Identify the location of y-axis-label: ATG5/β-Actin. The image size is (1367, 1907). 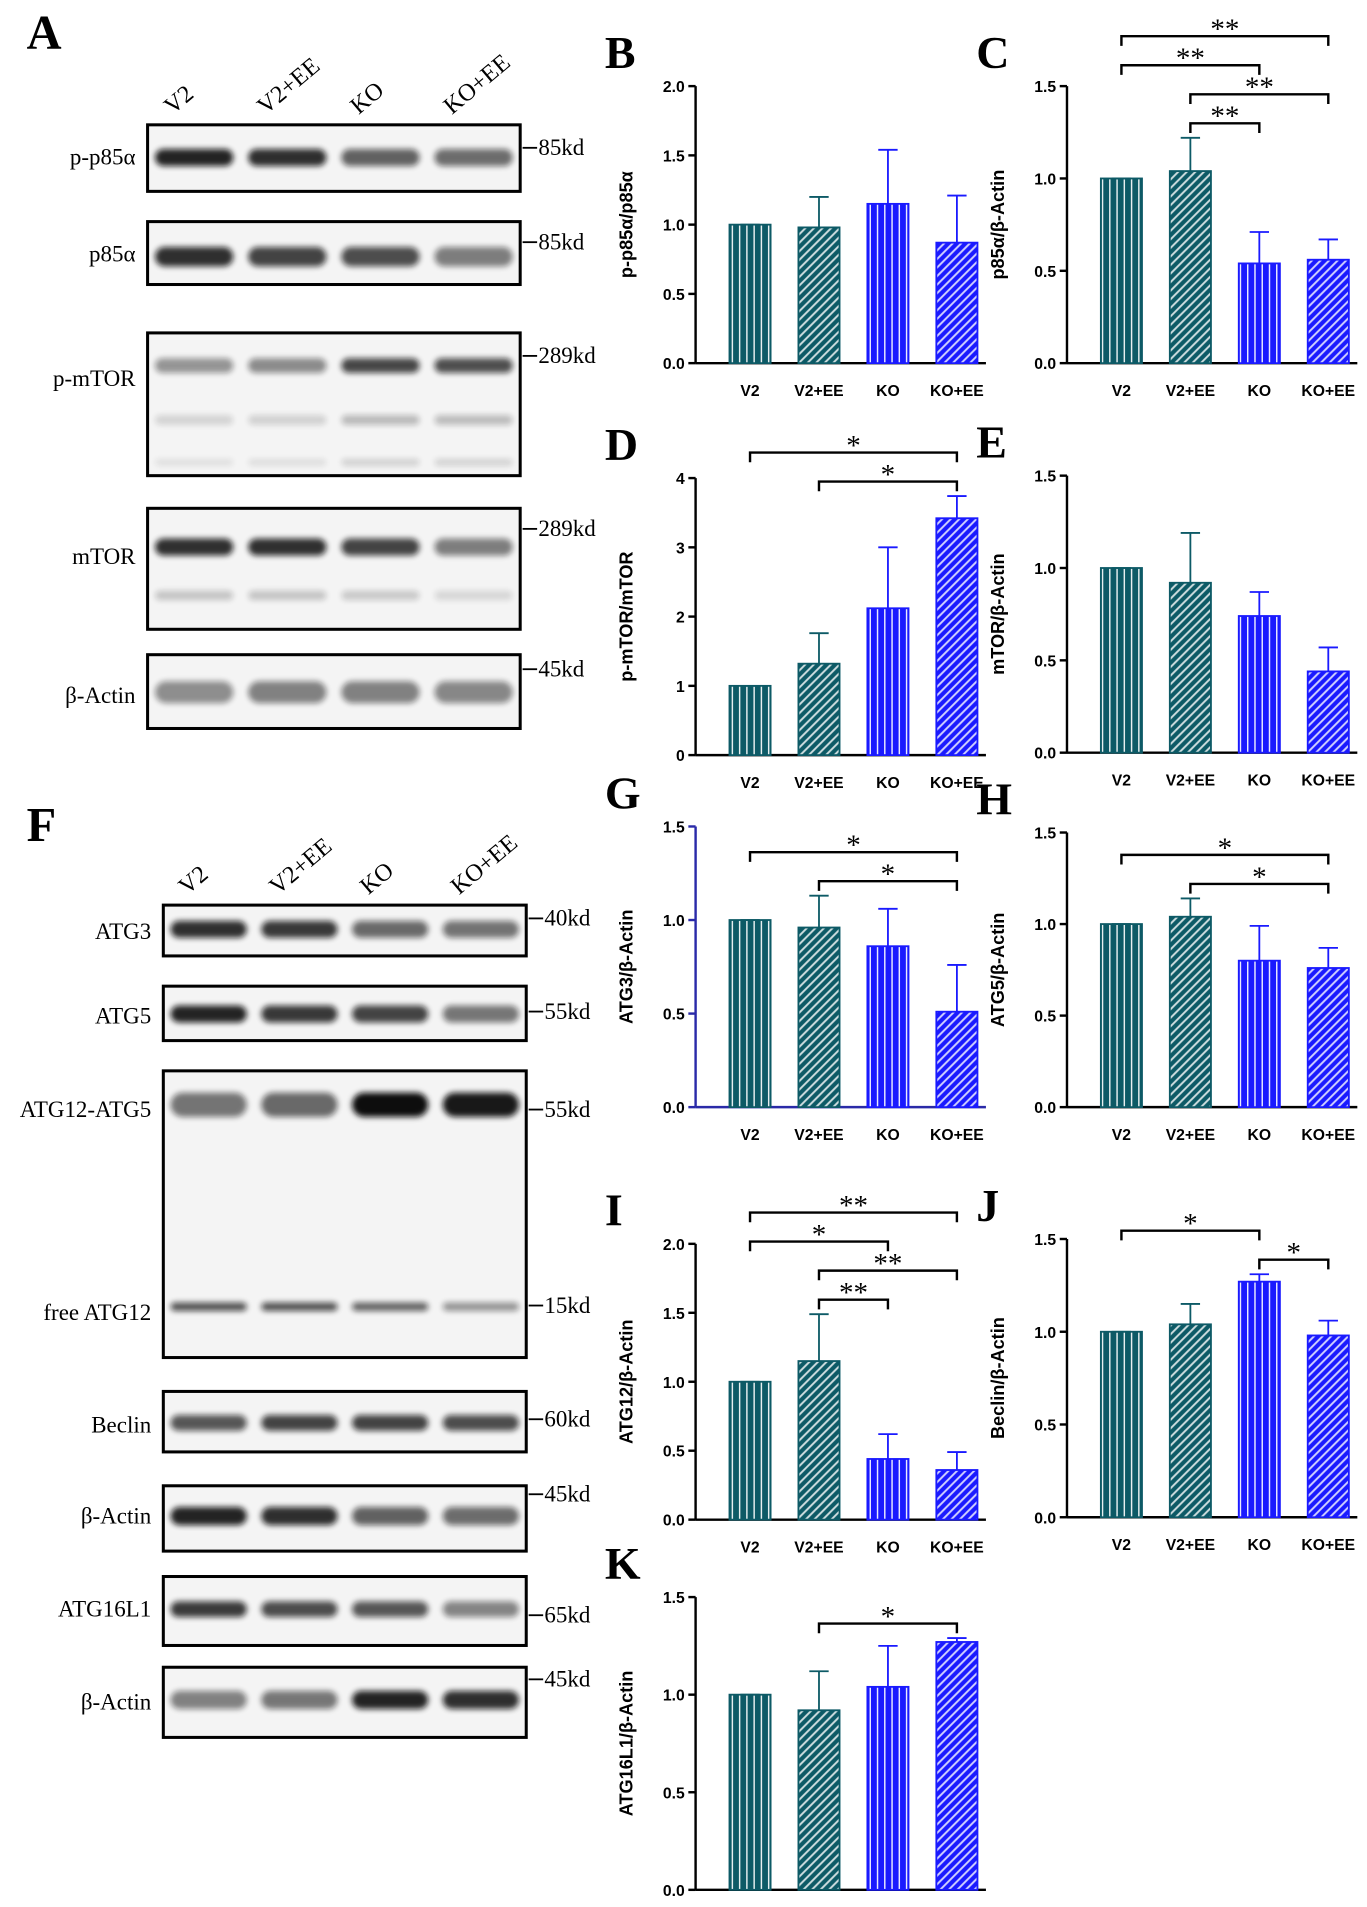
(998, 970).